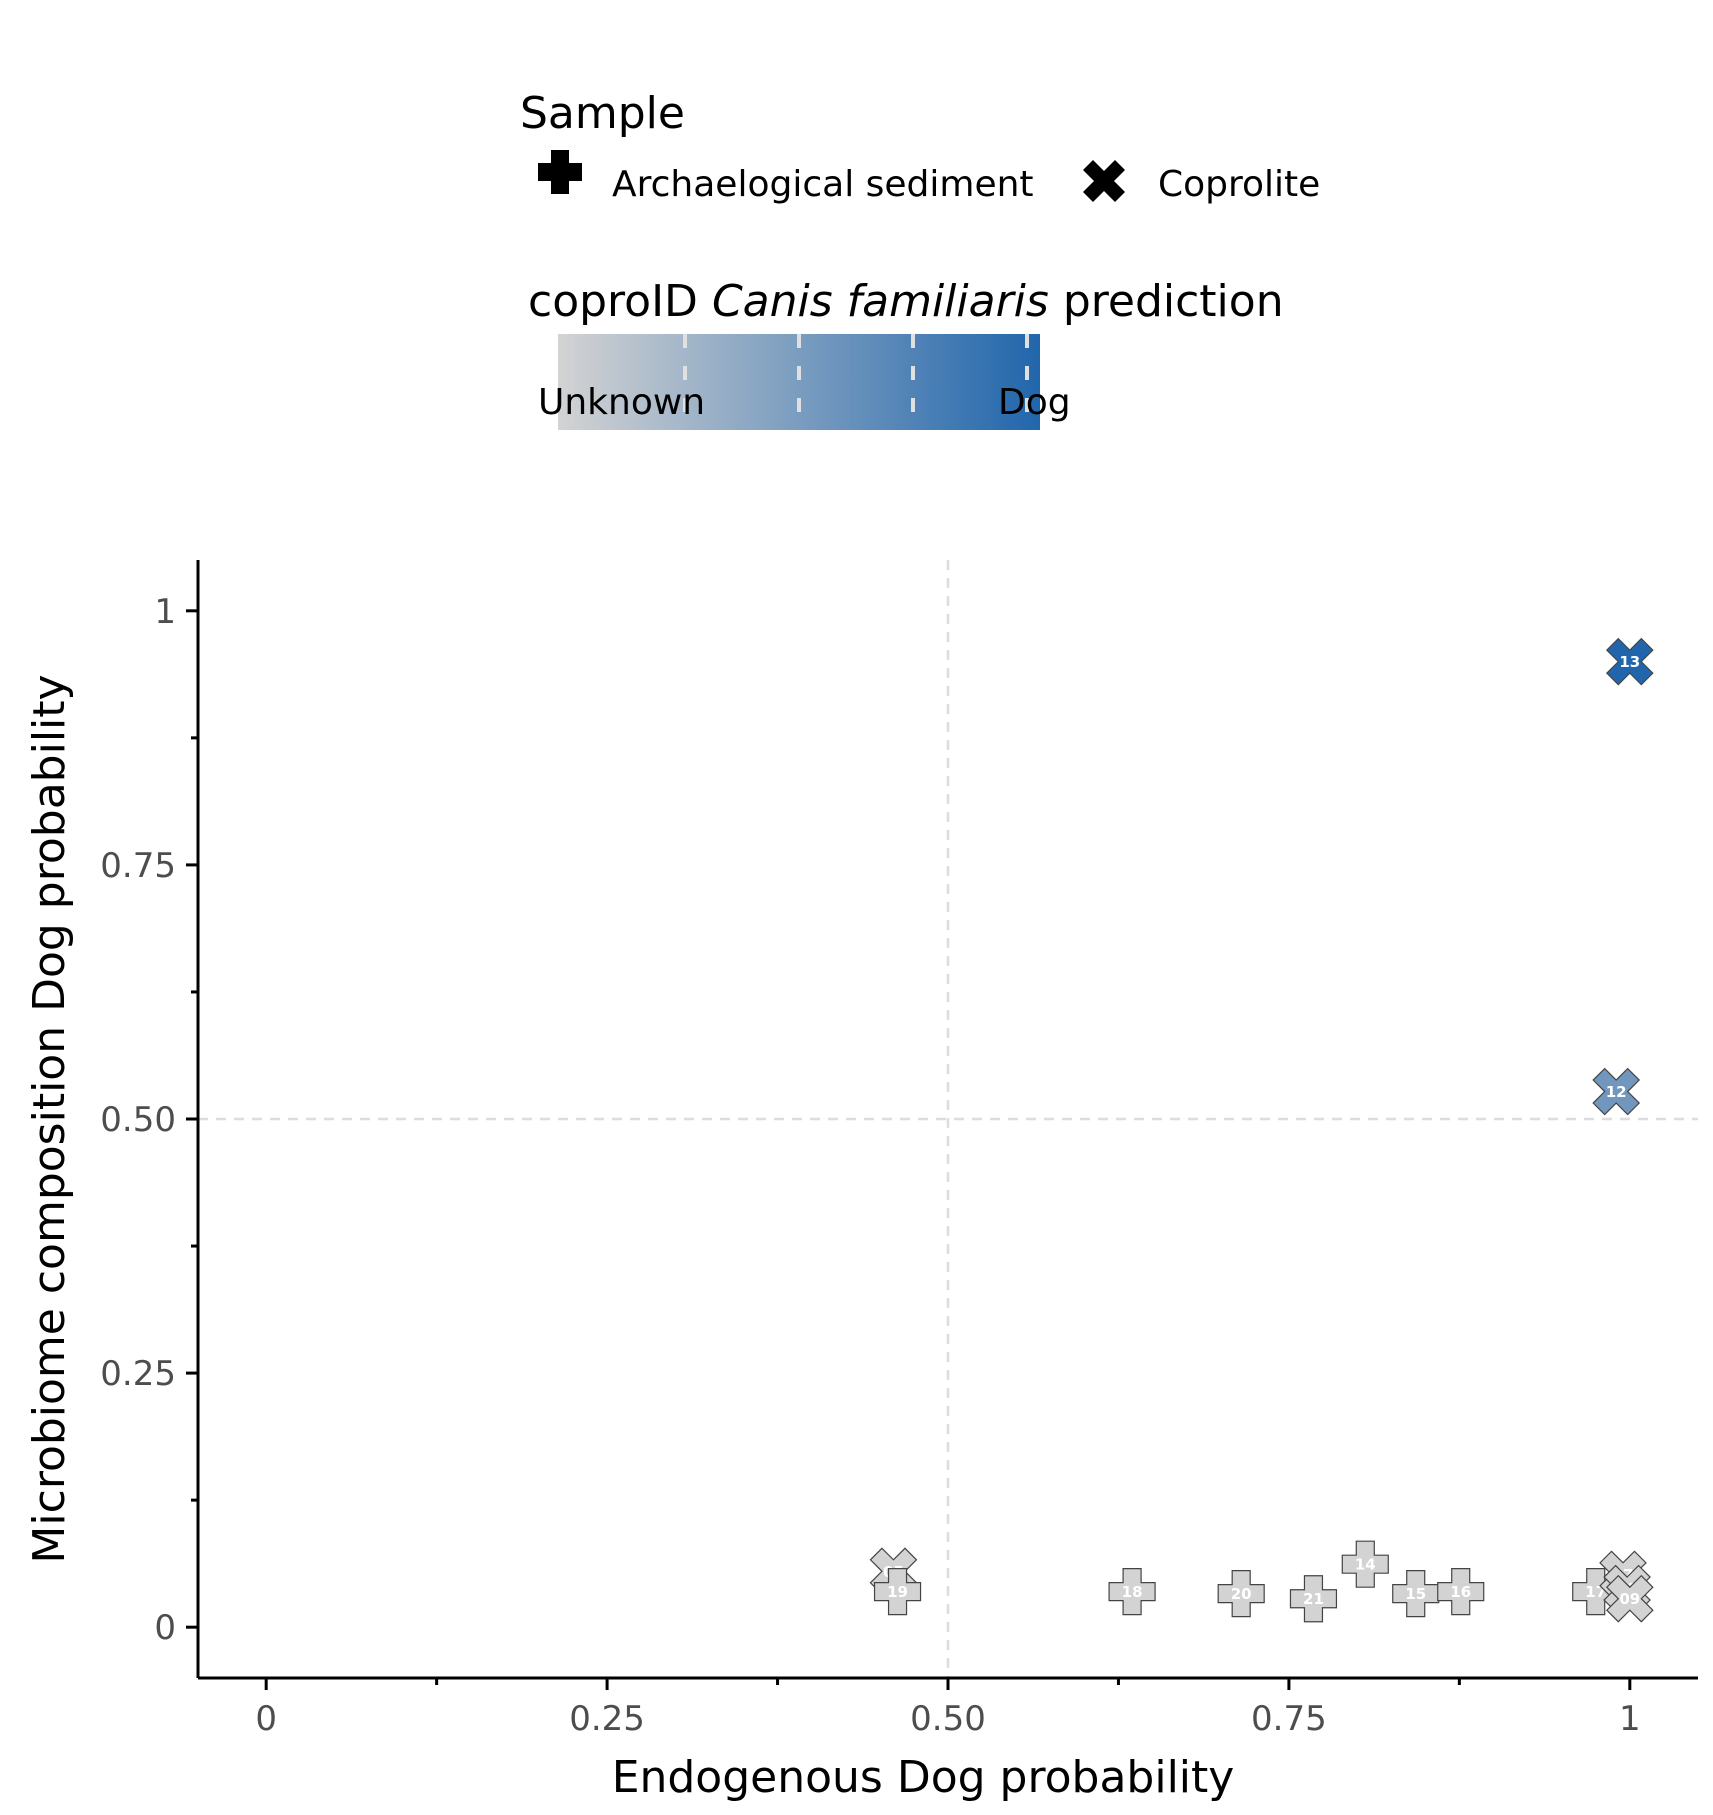 This screenshot has width=1713, height=1815. I want to click on data-point-15: 15, so click(1416, 1594).